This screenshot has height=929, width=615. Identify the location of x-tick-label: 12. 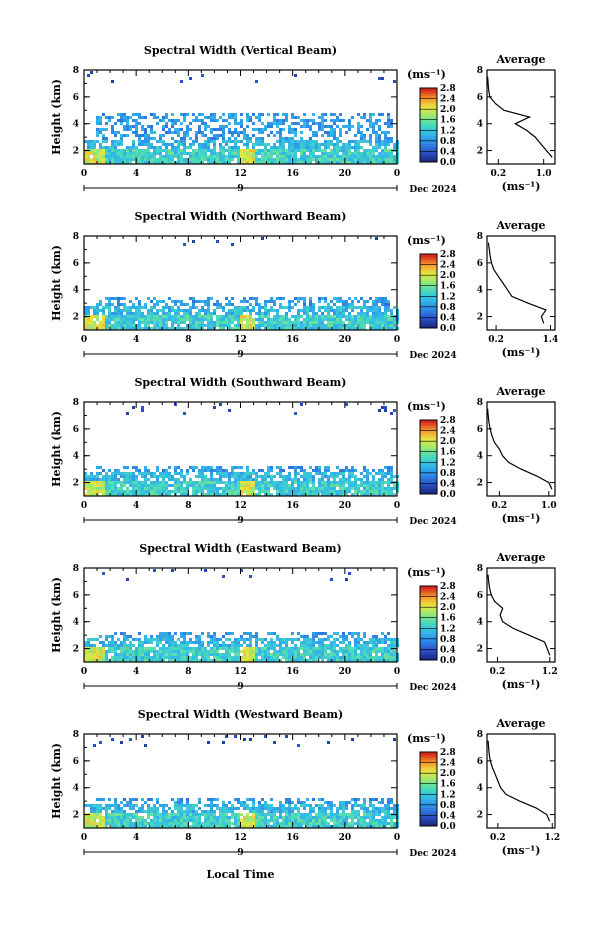
(240, 340).